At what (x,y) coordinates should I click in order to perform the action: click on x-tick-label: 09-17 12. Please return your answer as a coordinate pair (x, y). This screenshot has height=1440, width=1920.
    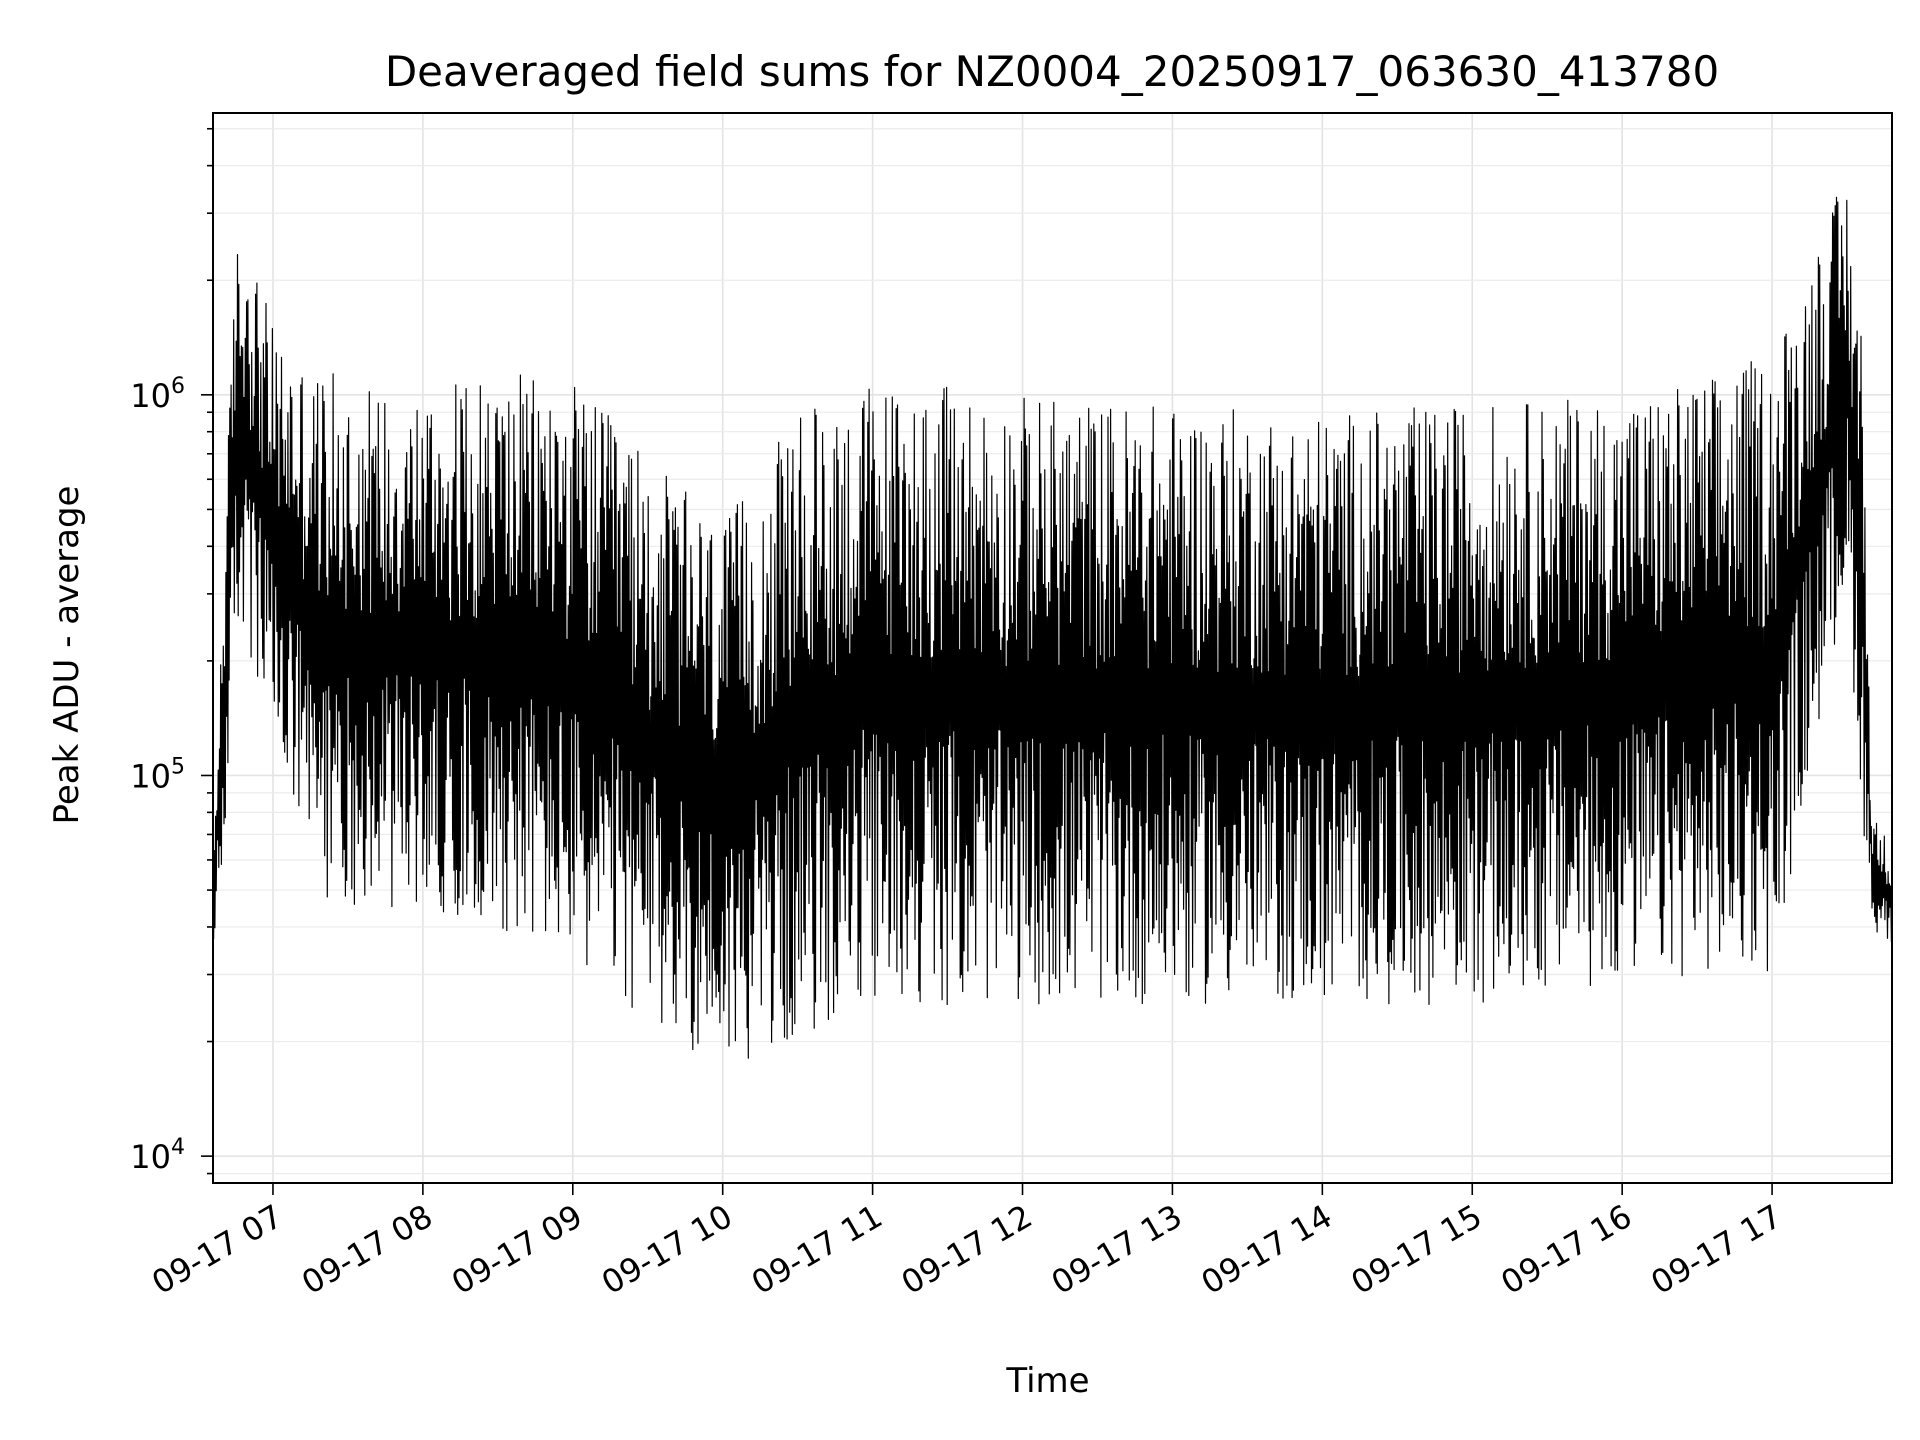
    Looking at the image, I should click on (967, 1249).